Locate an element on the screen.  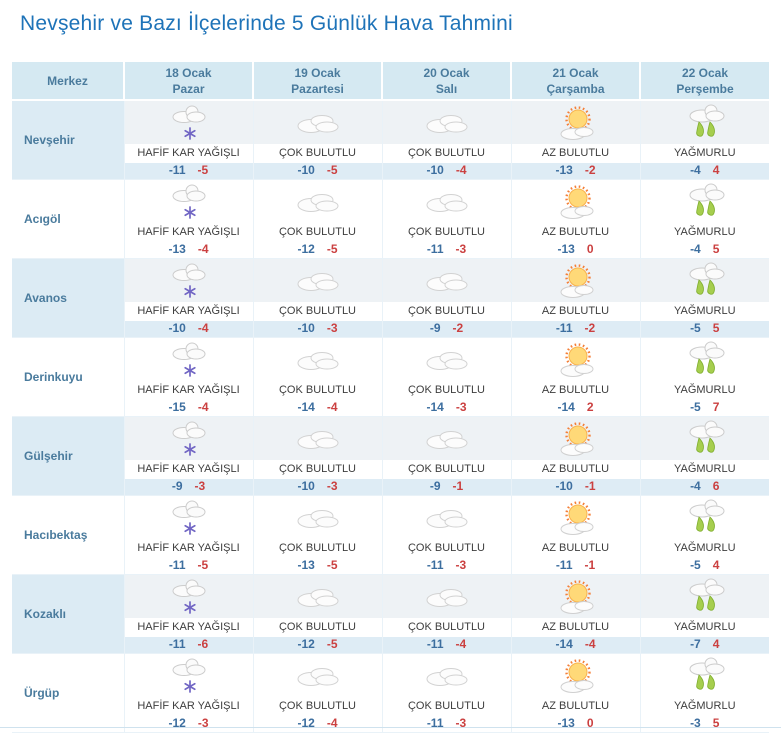
temperature-band: -5 4 is located at coordinates (705, 566).